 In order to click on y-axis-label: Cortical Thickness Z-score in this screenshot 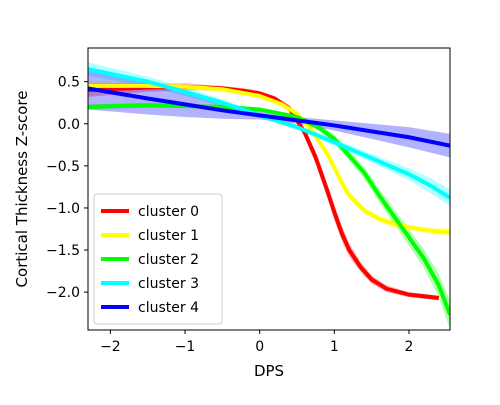, I will do `click(22, 189)`.